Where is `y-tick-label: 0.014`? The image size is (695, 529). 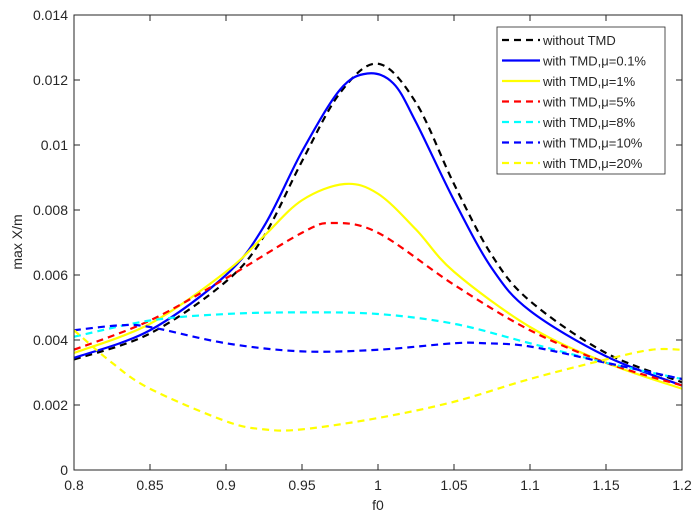 y-tick-label: 0.014 is located at coordinates (50, 15).